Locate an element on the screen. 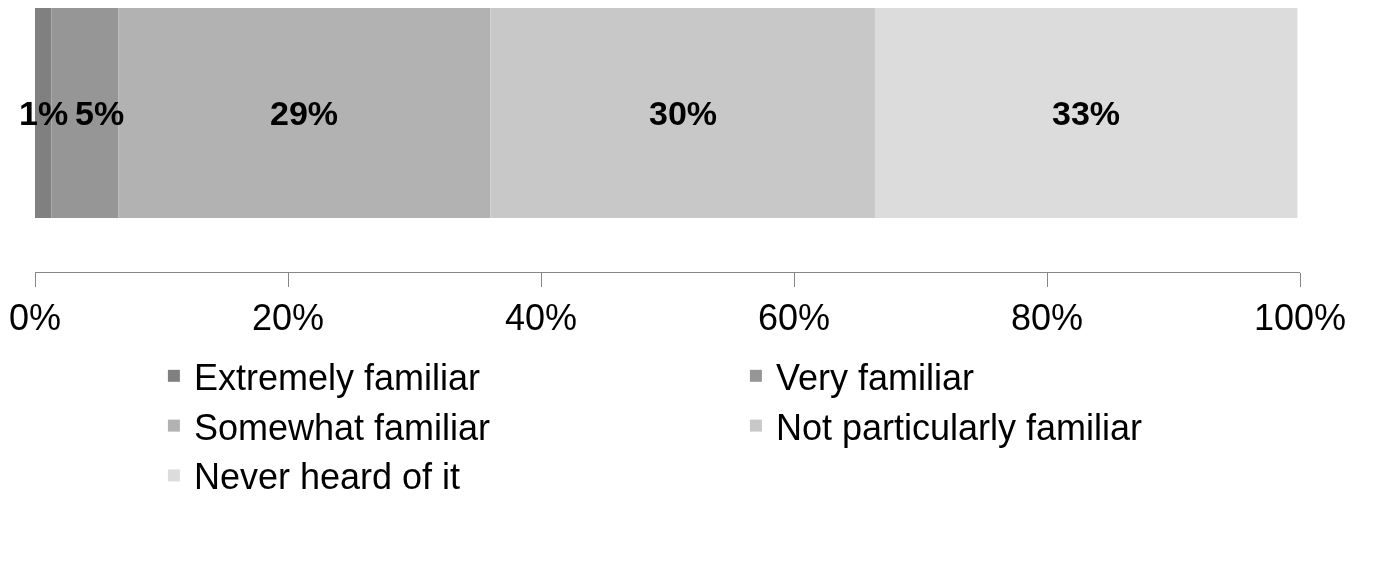 This screenshot has height=566, width=1396. data-label: 30% is located at coordinates (683, 113).